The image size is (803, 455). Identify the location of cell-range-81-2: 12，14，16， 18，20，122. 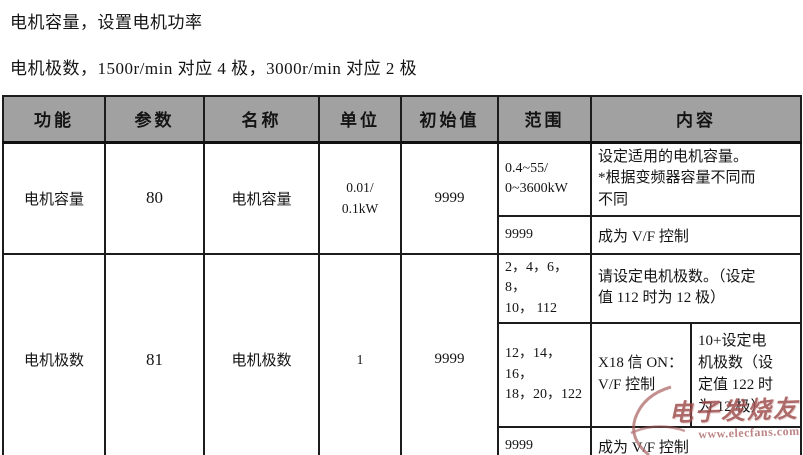
(544, 374).